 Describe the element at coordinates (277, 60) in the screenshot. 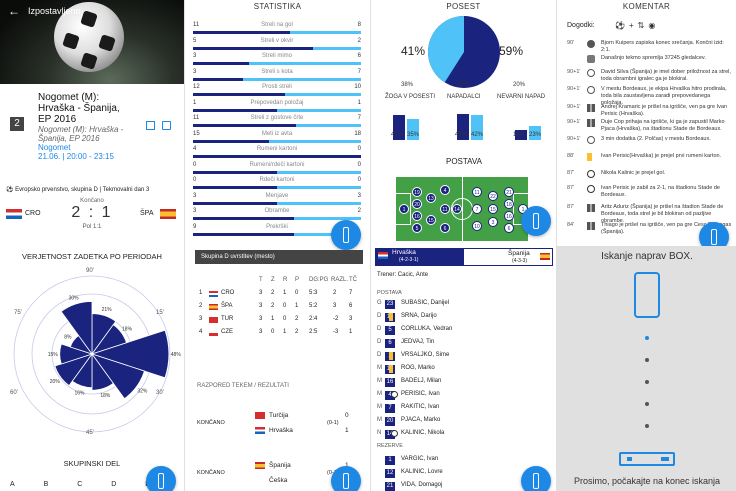

I see `stat-row: 3 Streli mimo 6` at that location.